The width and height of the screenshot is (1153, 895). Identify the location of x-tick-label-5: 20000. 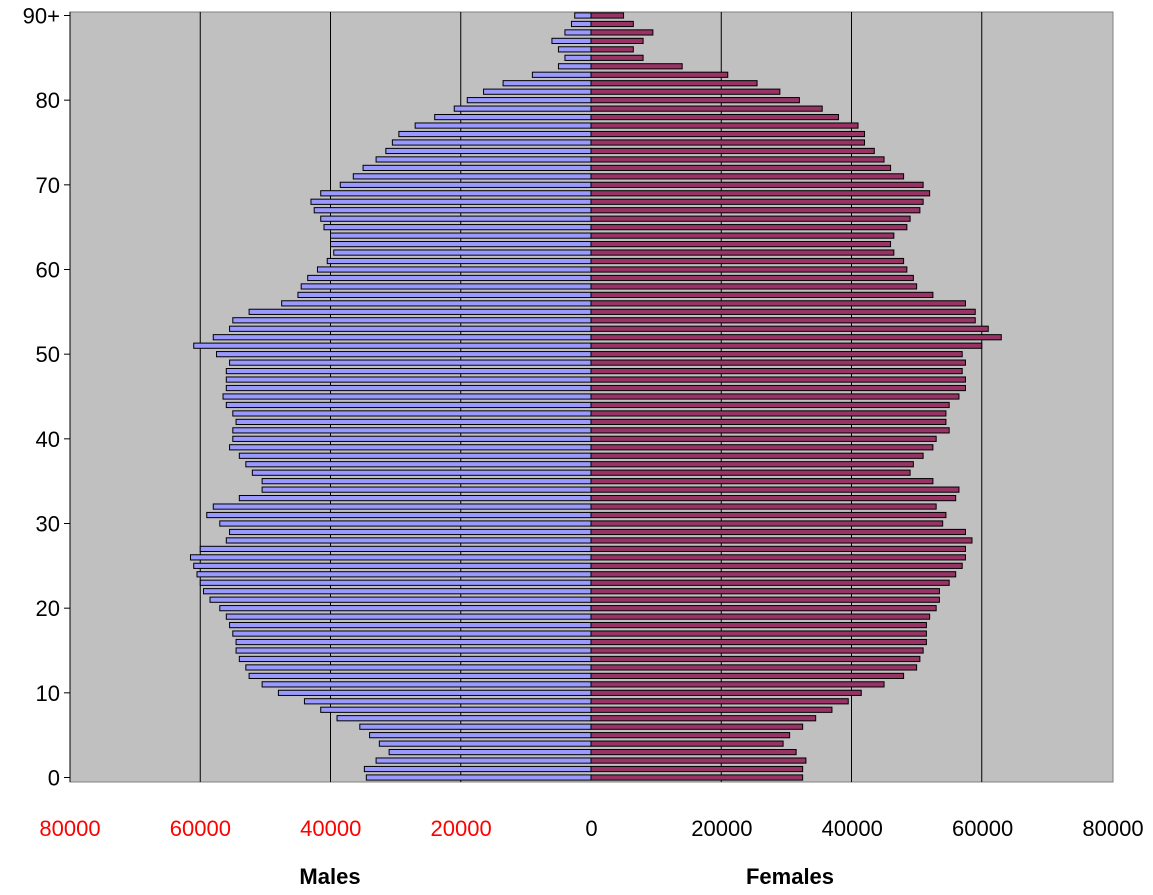
(721, 828).